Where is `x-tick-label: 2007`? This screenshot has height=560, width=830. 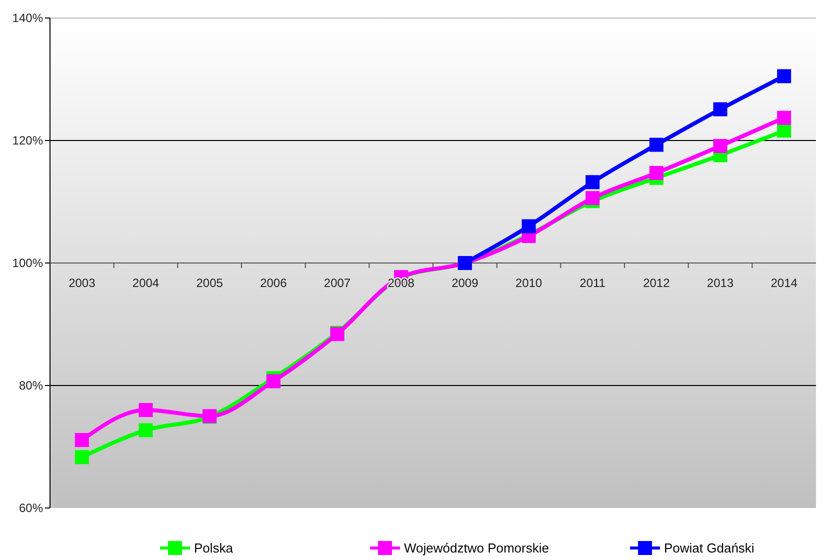
x-tick-label: 2007 is located at coordinates (337, 283).